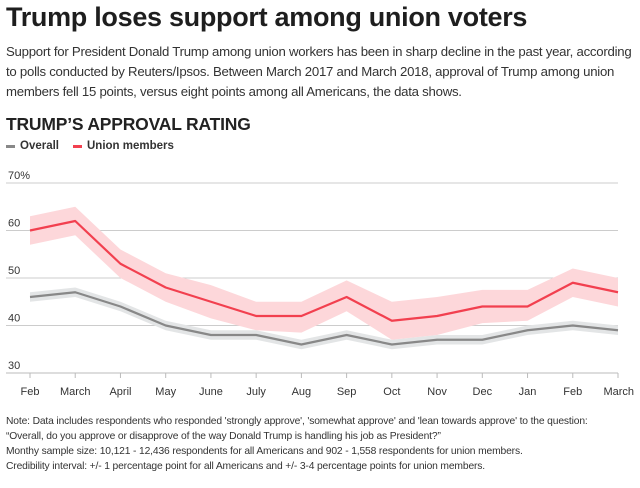  I want to click on x-tick-label: May, so click(165, 392).